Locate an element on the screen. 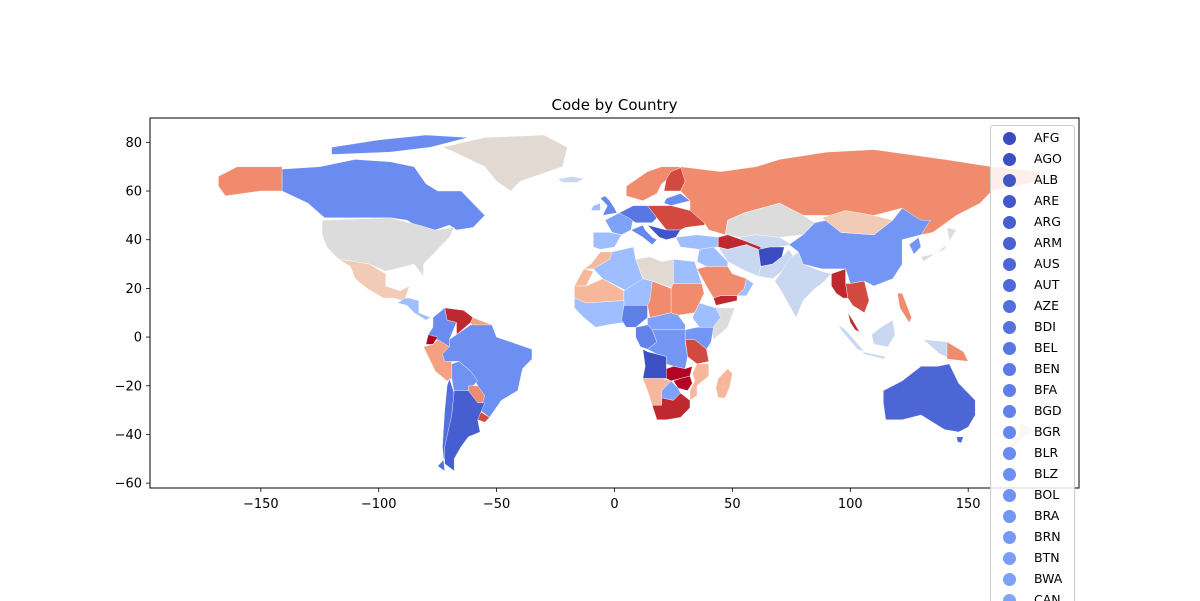  region-madagascar is located at coordinates (724, 383).